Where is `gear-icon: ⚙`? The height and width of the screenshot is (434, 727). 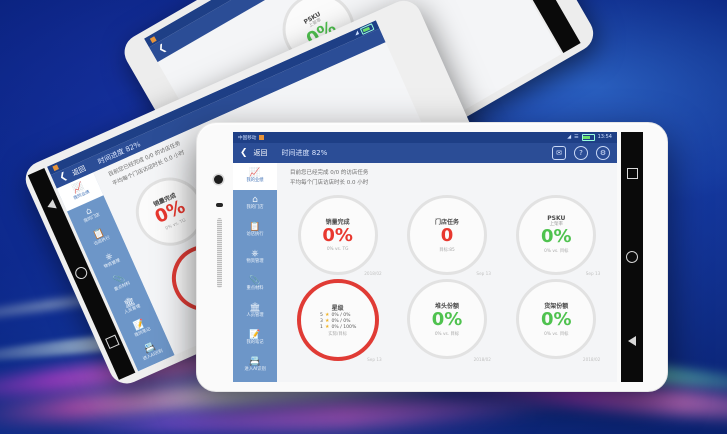 gear-icon: ⚙ is located at coordinates (603, 153).